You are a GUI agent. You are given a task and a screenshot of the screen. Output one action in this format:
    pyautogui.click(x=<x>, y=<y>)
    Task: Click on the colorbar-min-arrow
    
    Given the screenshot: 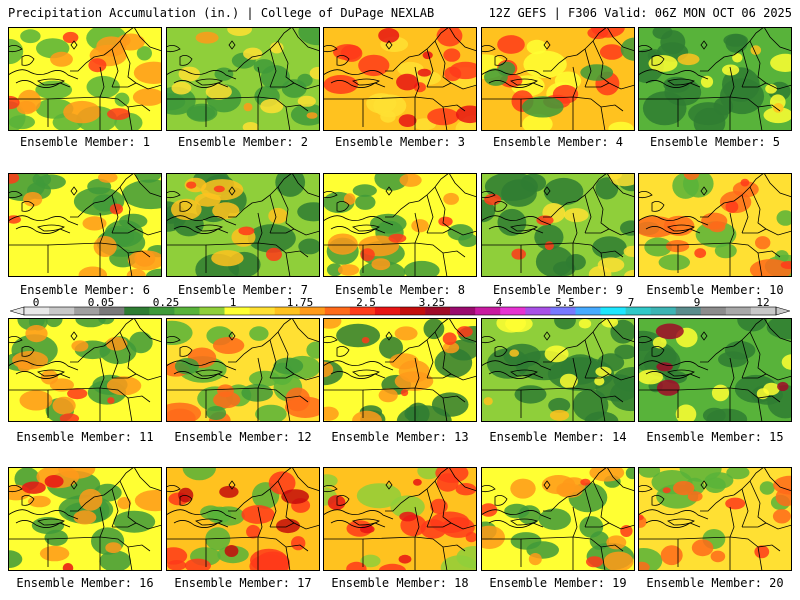 What is the action you would take?
    pyautogui.click(x=17, y=311)
    